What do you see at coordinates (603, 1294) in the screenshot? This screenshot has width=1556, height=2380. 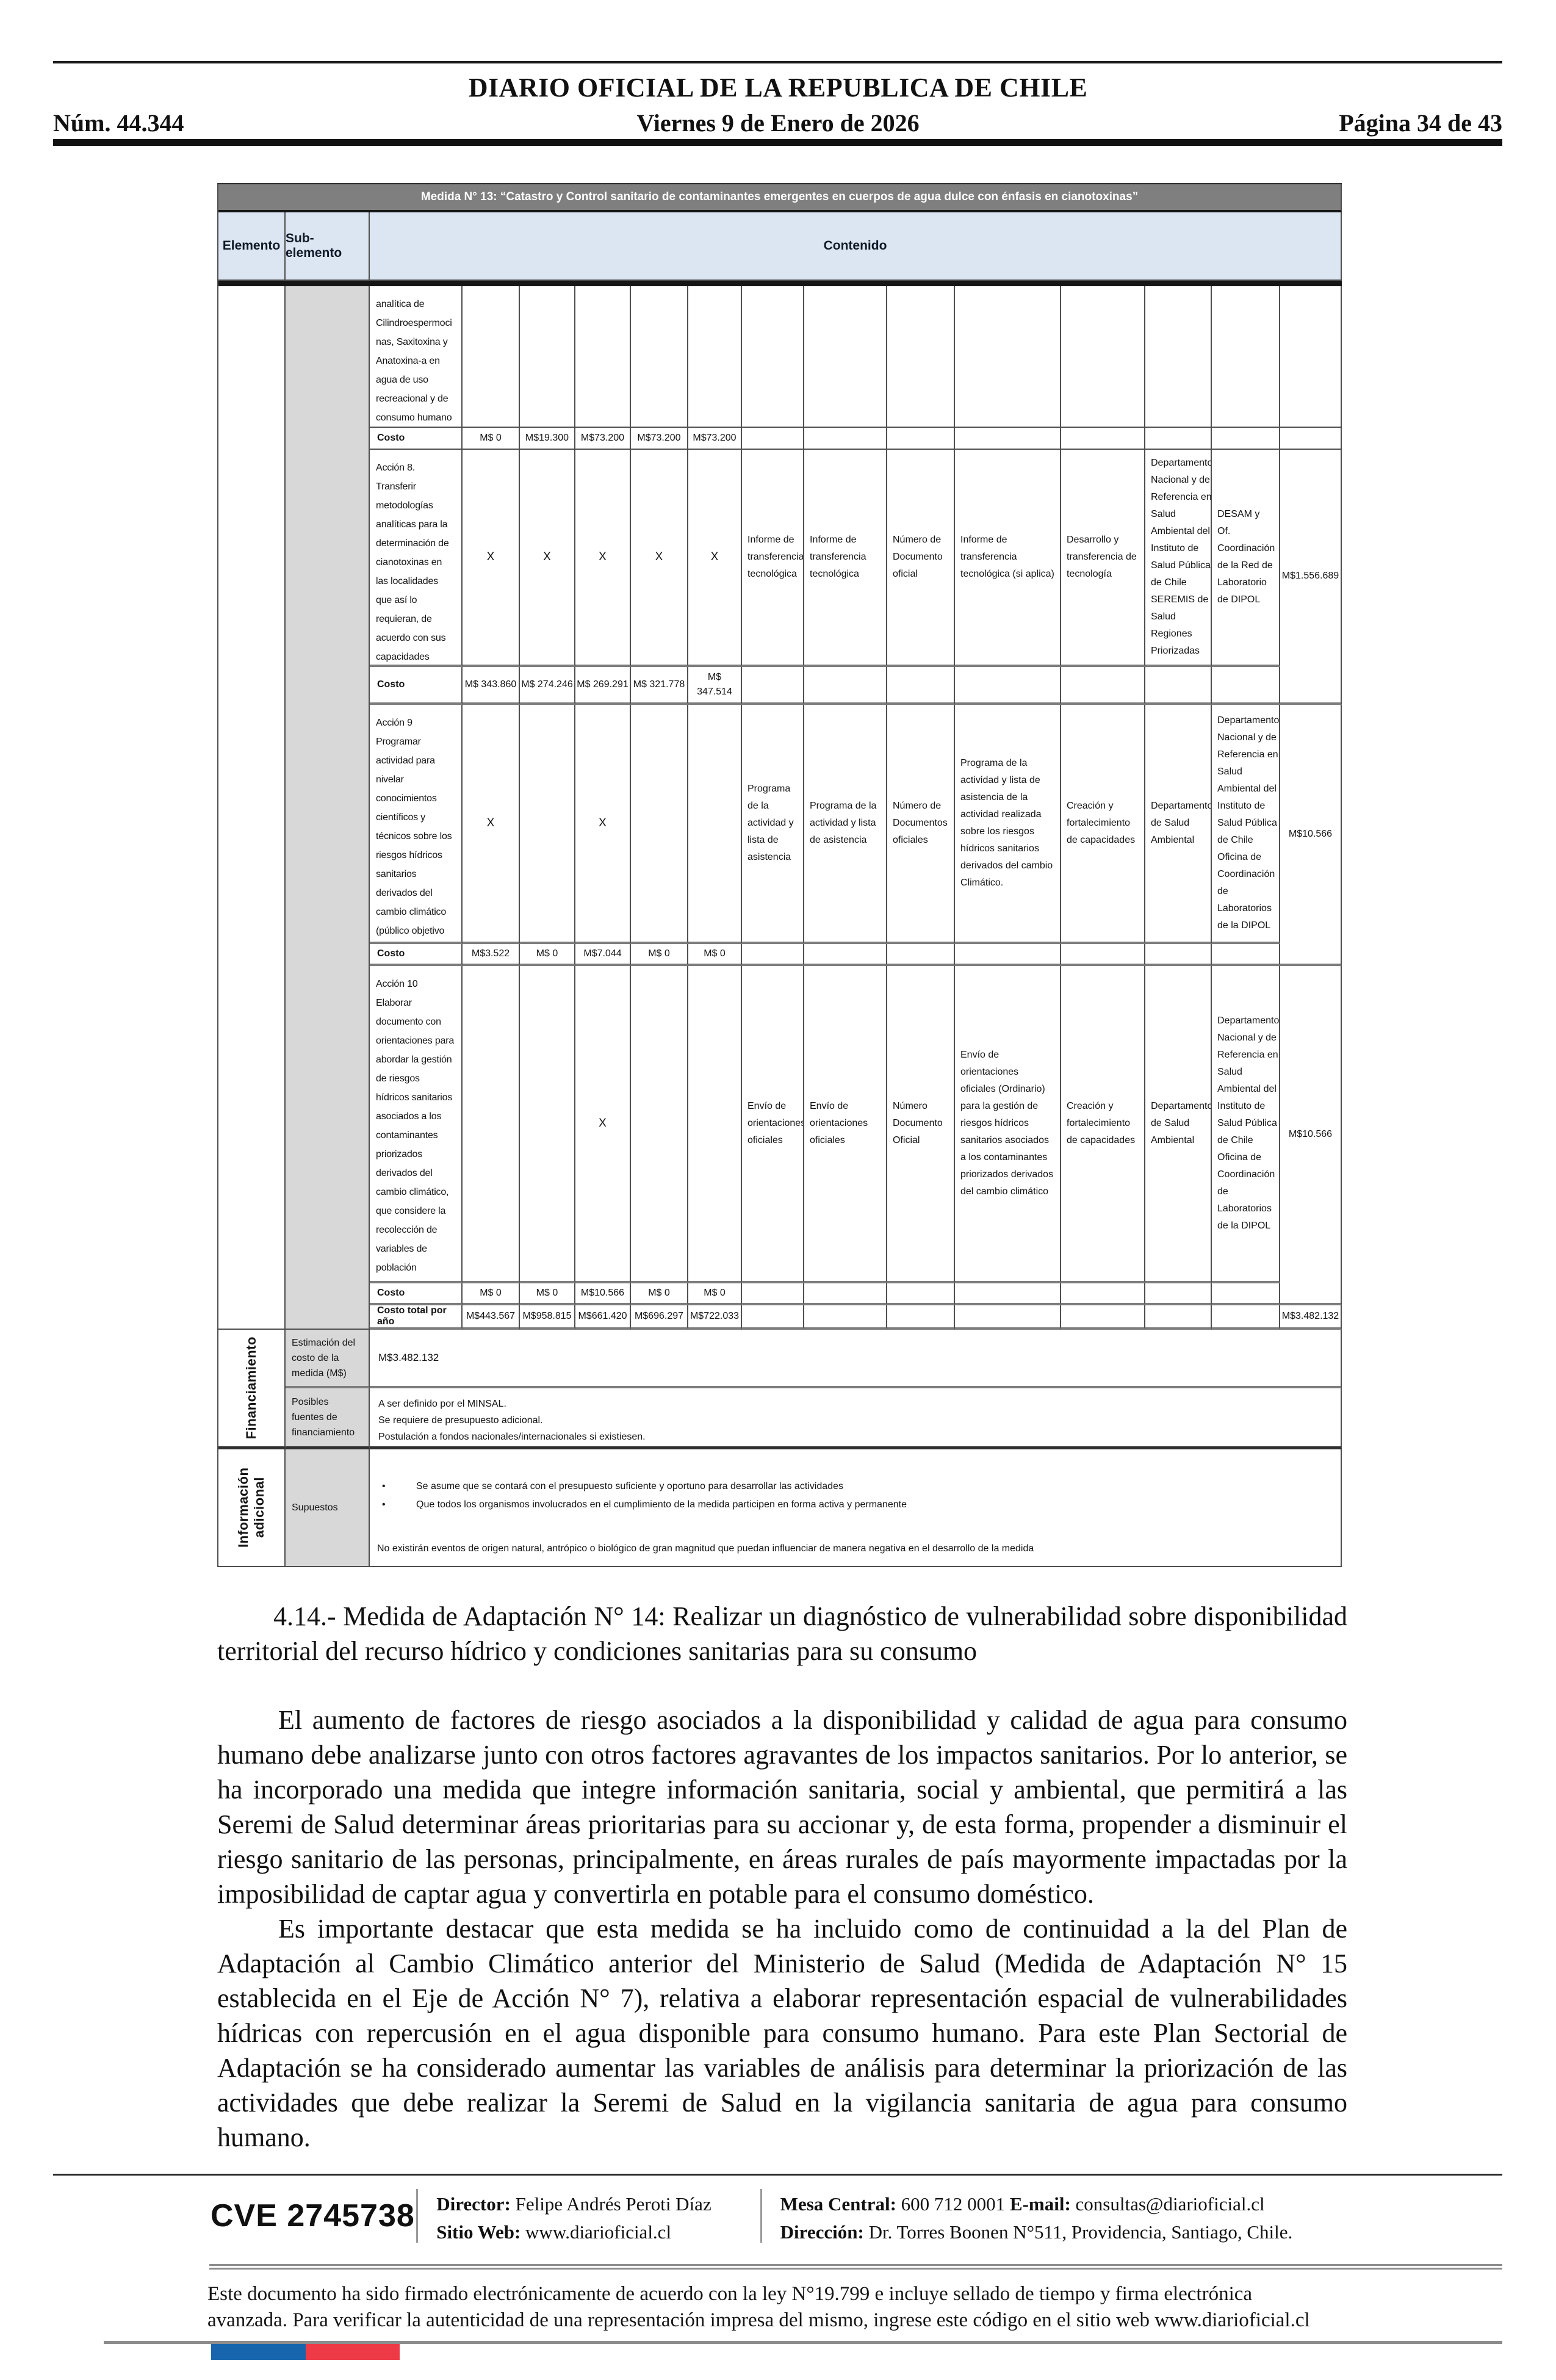 I see `table-cell: M$10.566` at bounding box center [603, 1294].